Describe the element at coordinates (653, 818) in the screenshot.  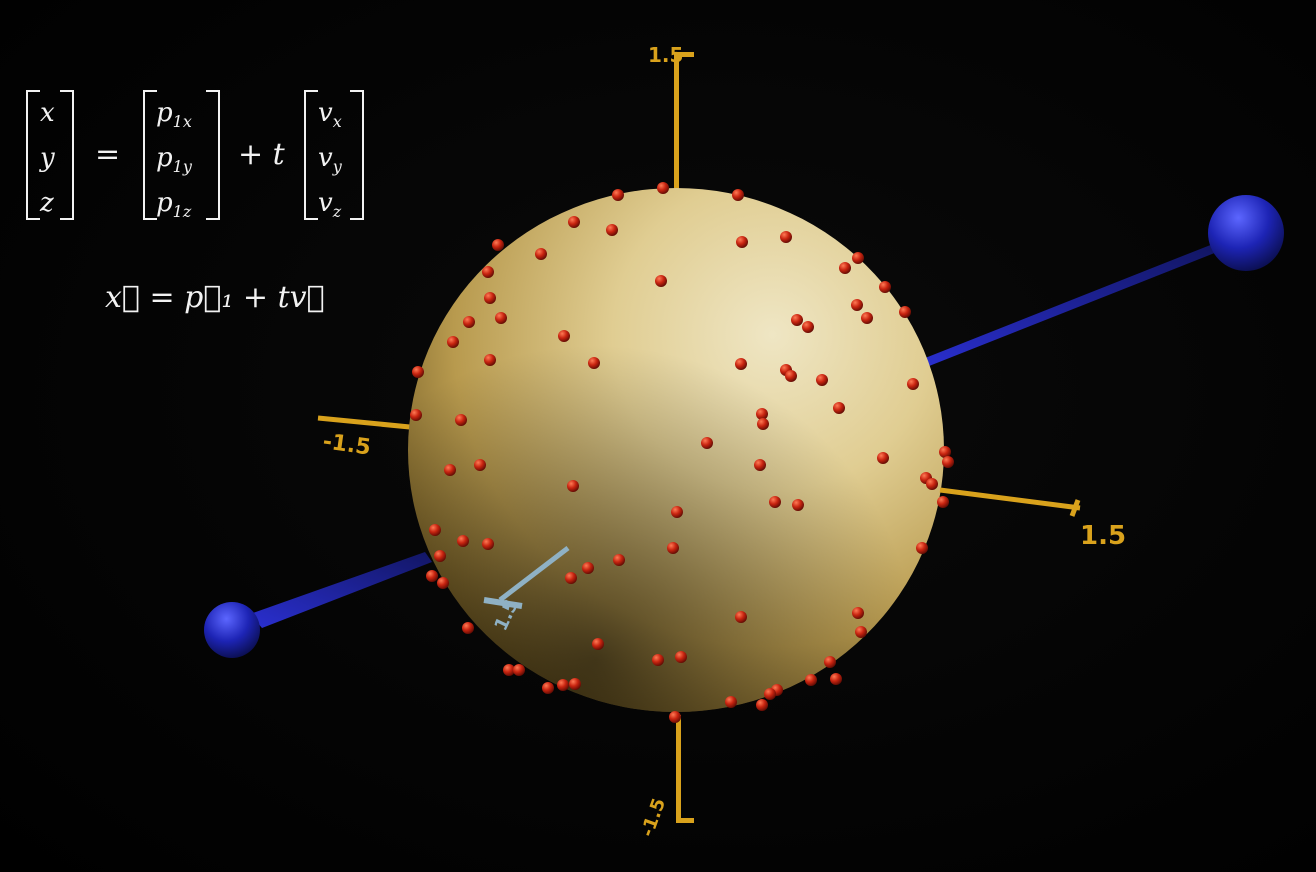
I see `axis-label-bottom: -1.5` at that location.